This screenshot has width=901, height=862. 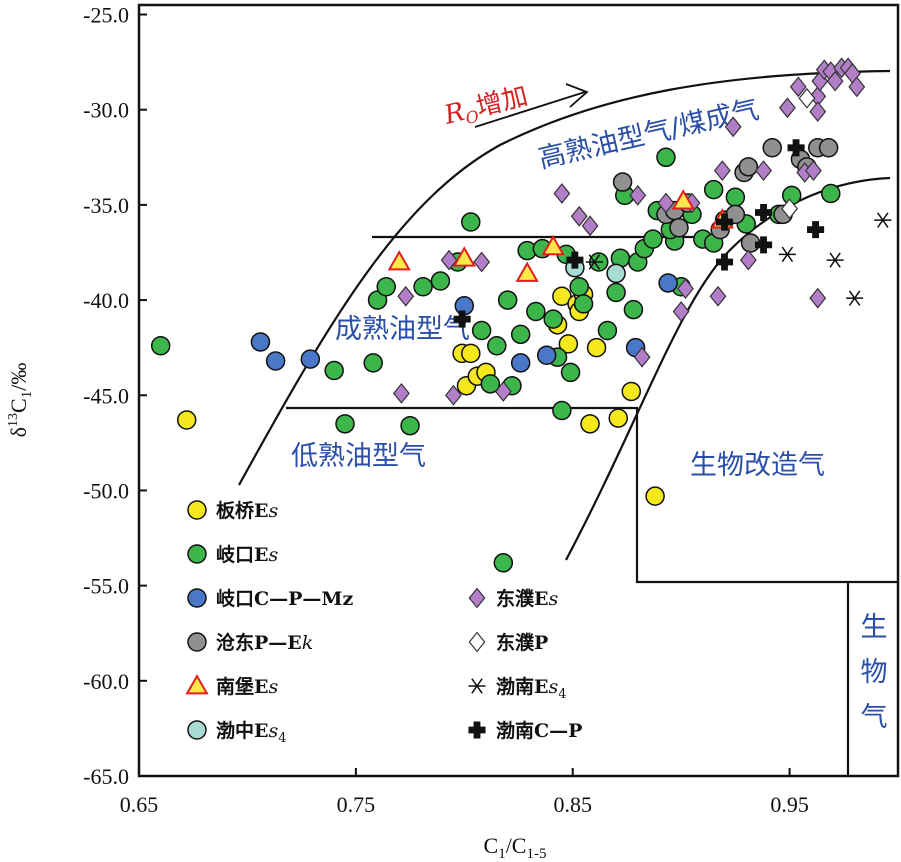 I want to click on ro-arrow-head, so click(x=577, y=95).